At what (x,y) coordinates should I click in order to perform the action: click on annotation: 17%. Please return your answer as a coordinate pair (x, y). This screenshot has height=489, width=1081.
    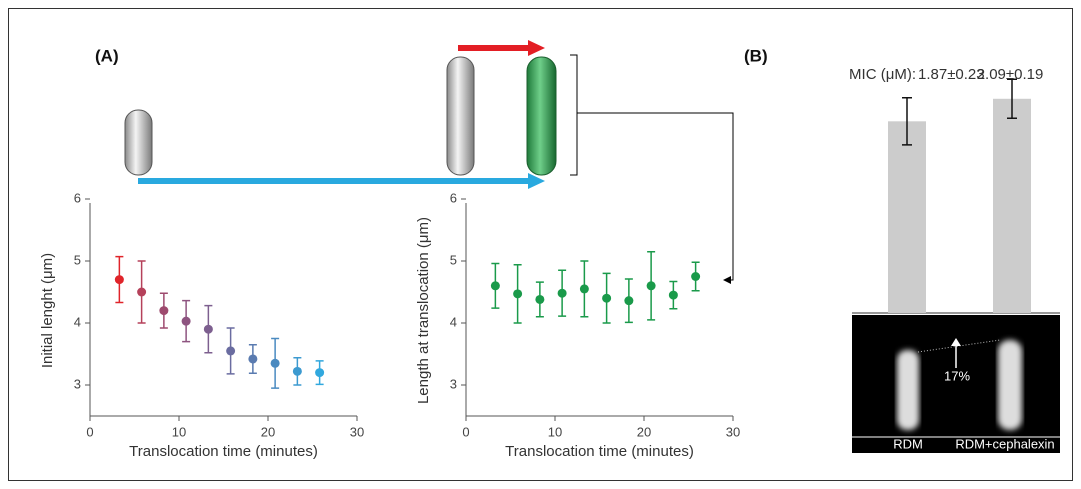
    Looking at the image, I should click on (957, 375).